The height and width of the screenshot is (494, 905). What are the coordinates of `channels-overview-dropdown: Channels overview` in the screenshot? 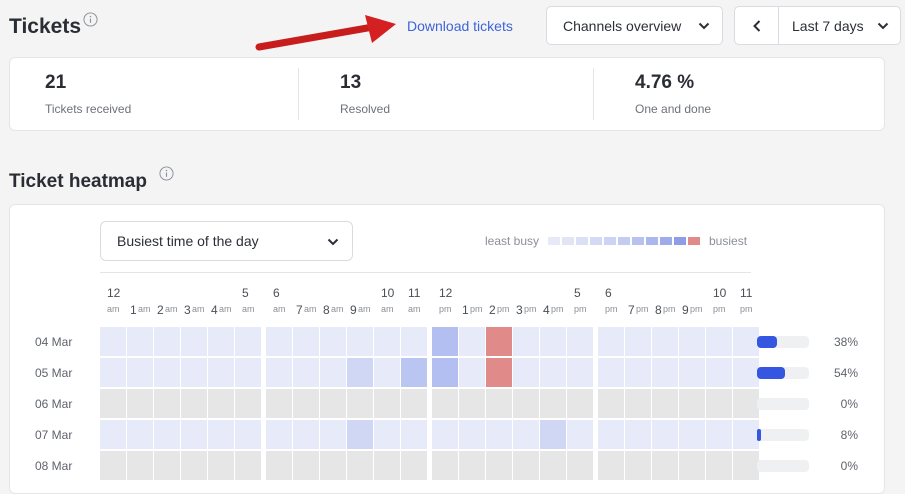 It's located at (634, 25).